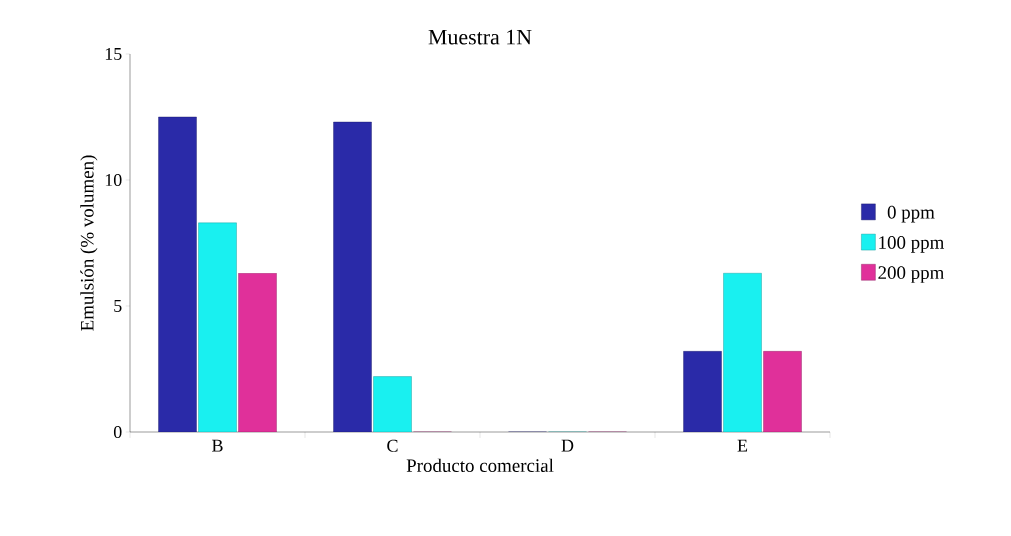 The height and width of the screenshot is (536, 1011). I want to click on x-tick-label: B, so click(217, 445).